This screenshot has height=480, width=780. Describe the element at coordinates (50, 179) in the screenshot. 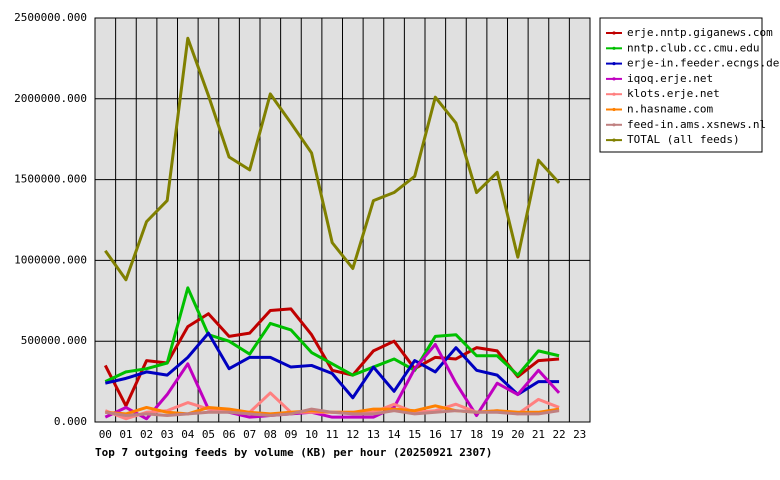

I see `y-tick-label: 1500000.000` at that location.